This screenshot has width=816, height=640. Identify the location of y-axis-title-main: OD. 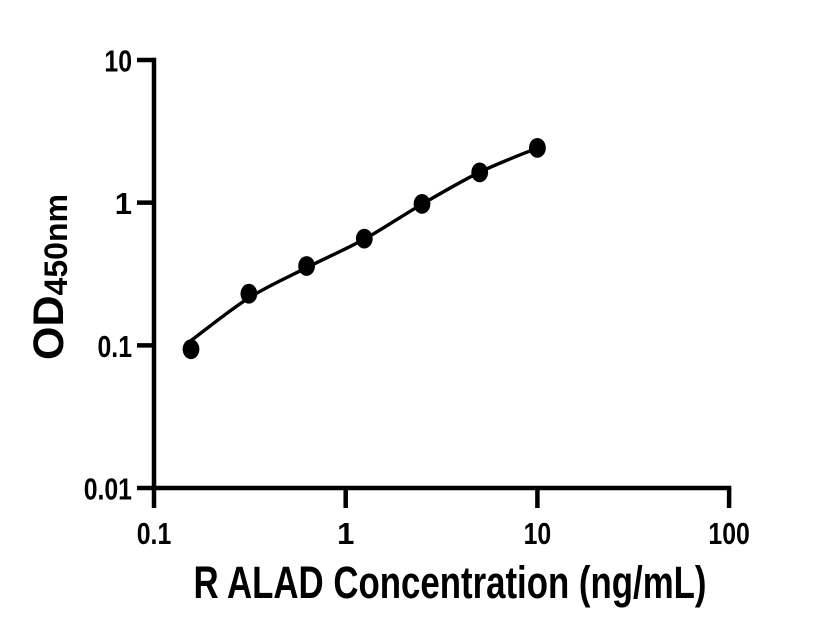
(49, 327).